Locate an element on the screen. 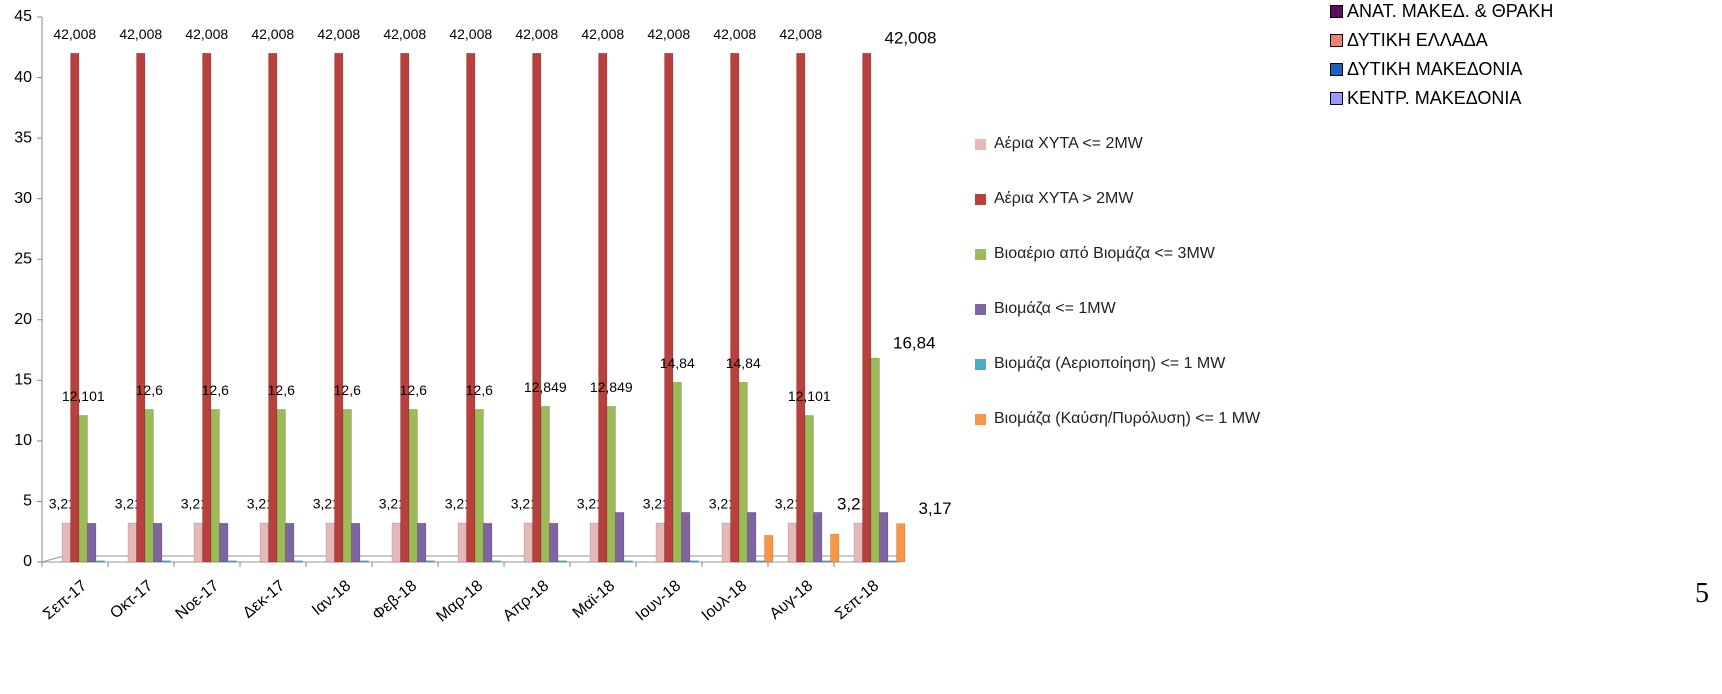 This screenshot has height=694, width=1722. legend-item: Αέρια ΧΥΤΑ > 2MW is located at coordinates (1135, 217).